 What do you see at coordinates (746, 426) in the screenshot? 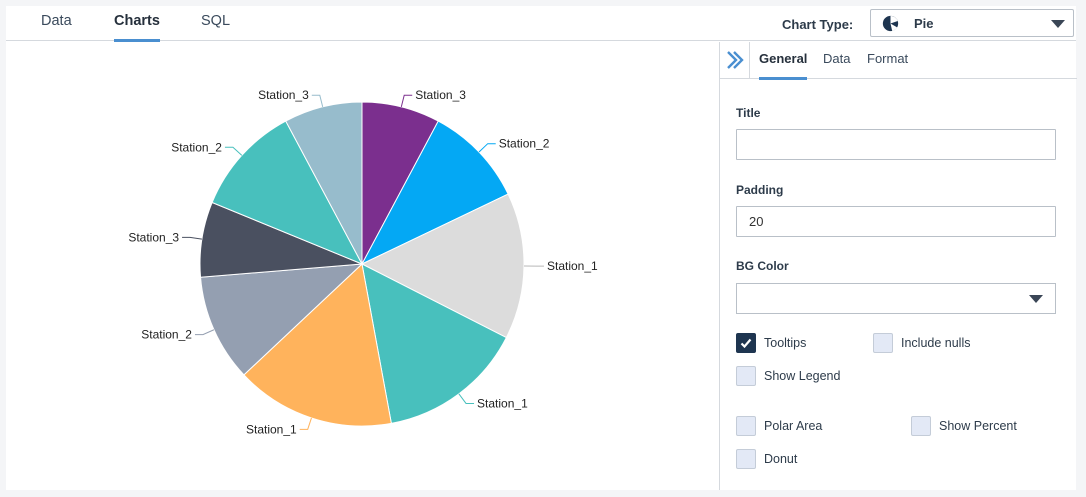
I see `polar-area-checkbox` at bounding box center [746, 426].